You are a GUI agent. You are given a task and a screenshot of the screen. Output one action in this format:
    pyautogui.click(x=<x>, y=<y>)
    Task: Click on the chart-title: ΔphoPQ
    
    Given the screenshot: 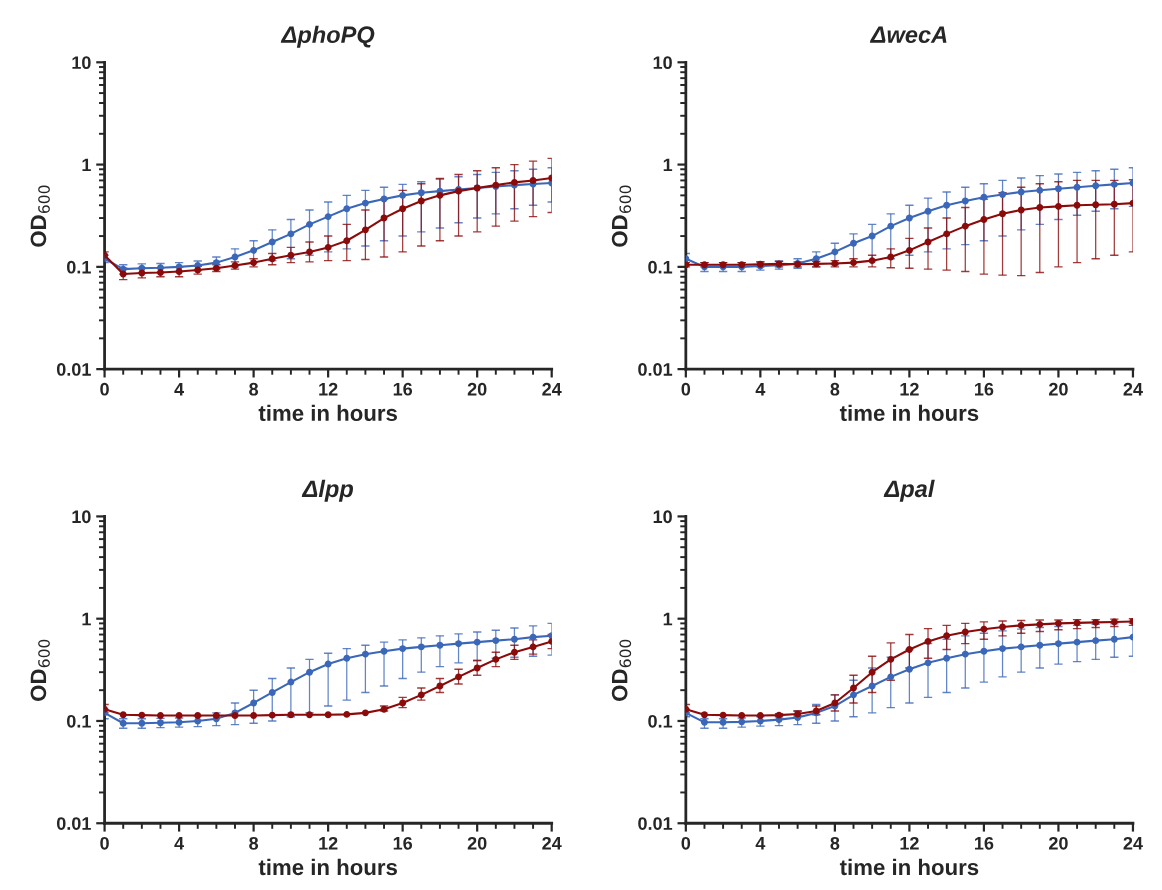 What is the action you would take?
    pyautogui.click(x=327, y=36)
    